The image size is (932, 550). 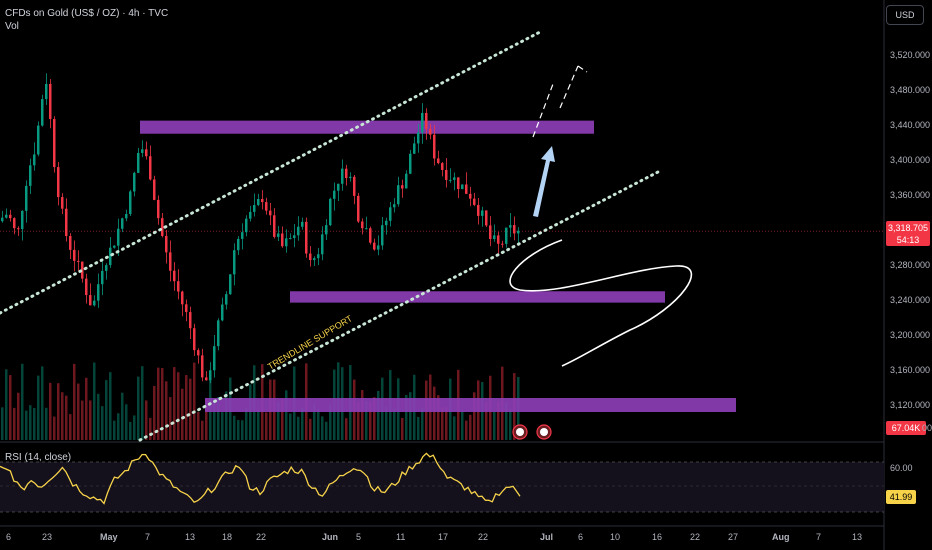 I want to click on time-label: 5, so click(x=358, y=537).